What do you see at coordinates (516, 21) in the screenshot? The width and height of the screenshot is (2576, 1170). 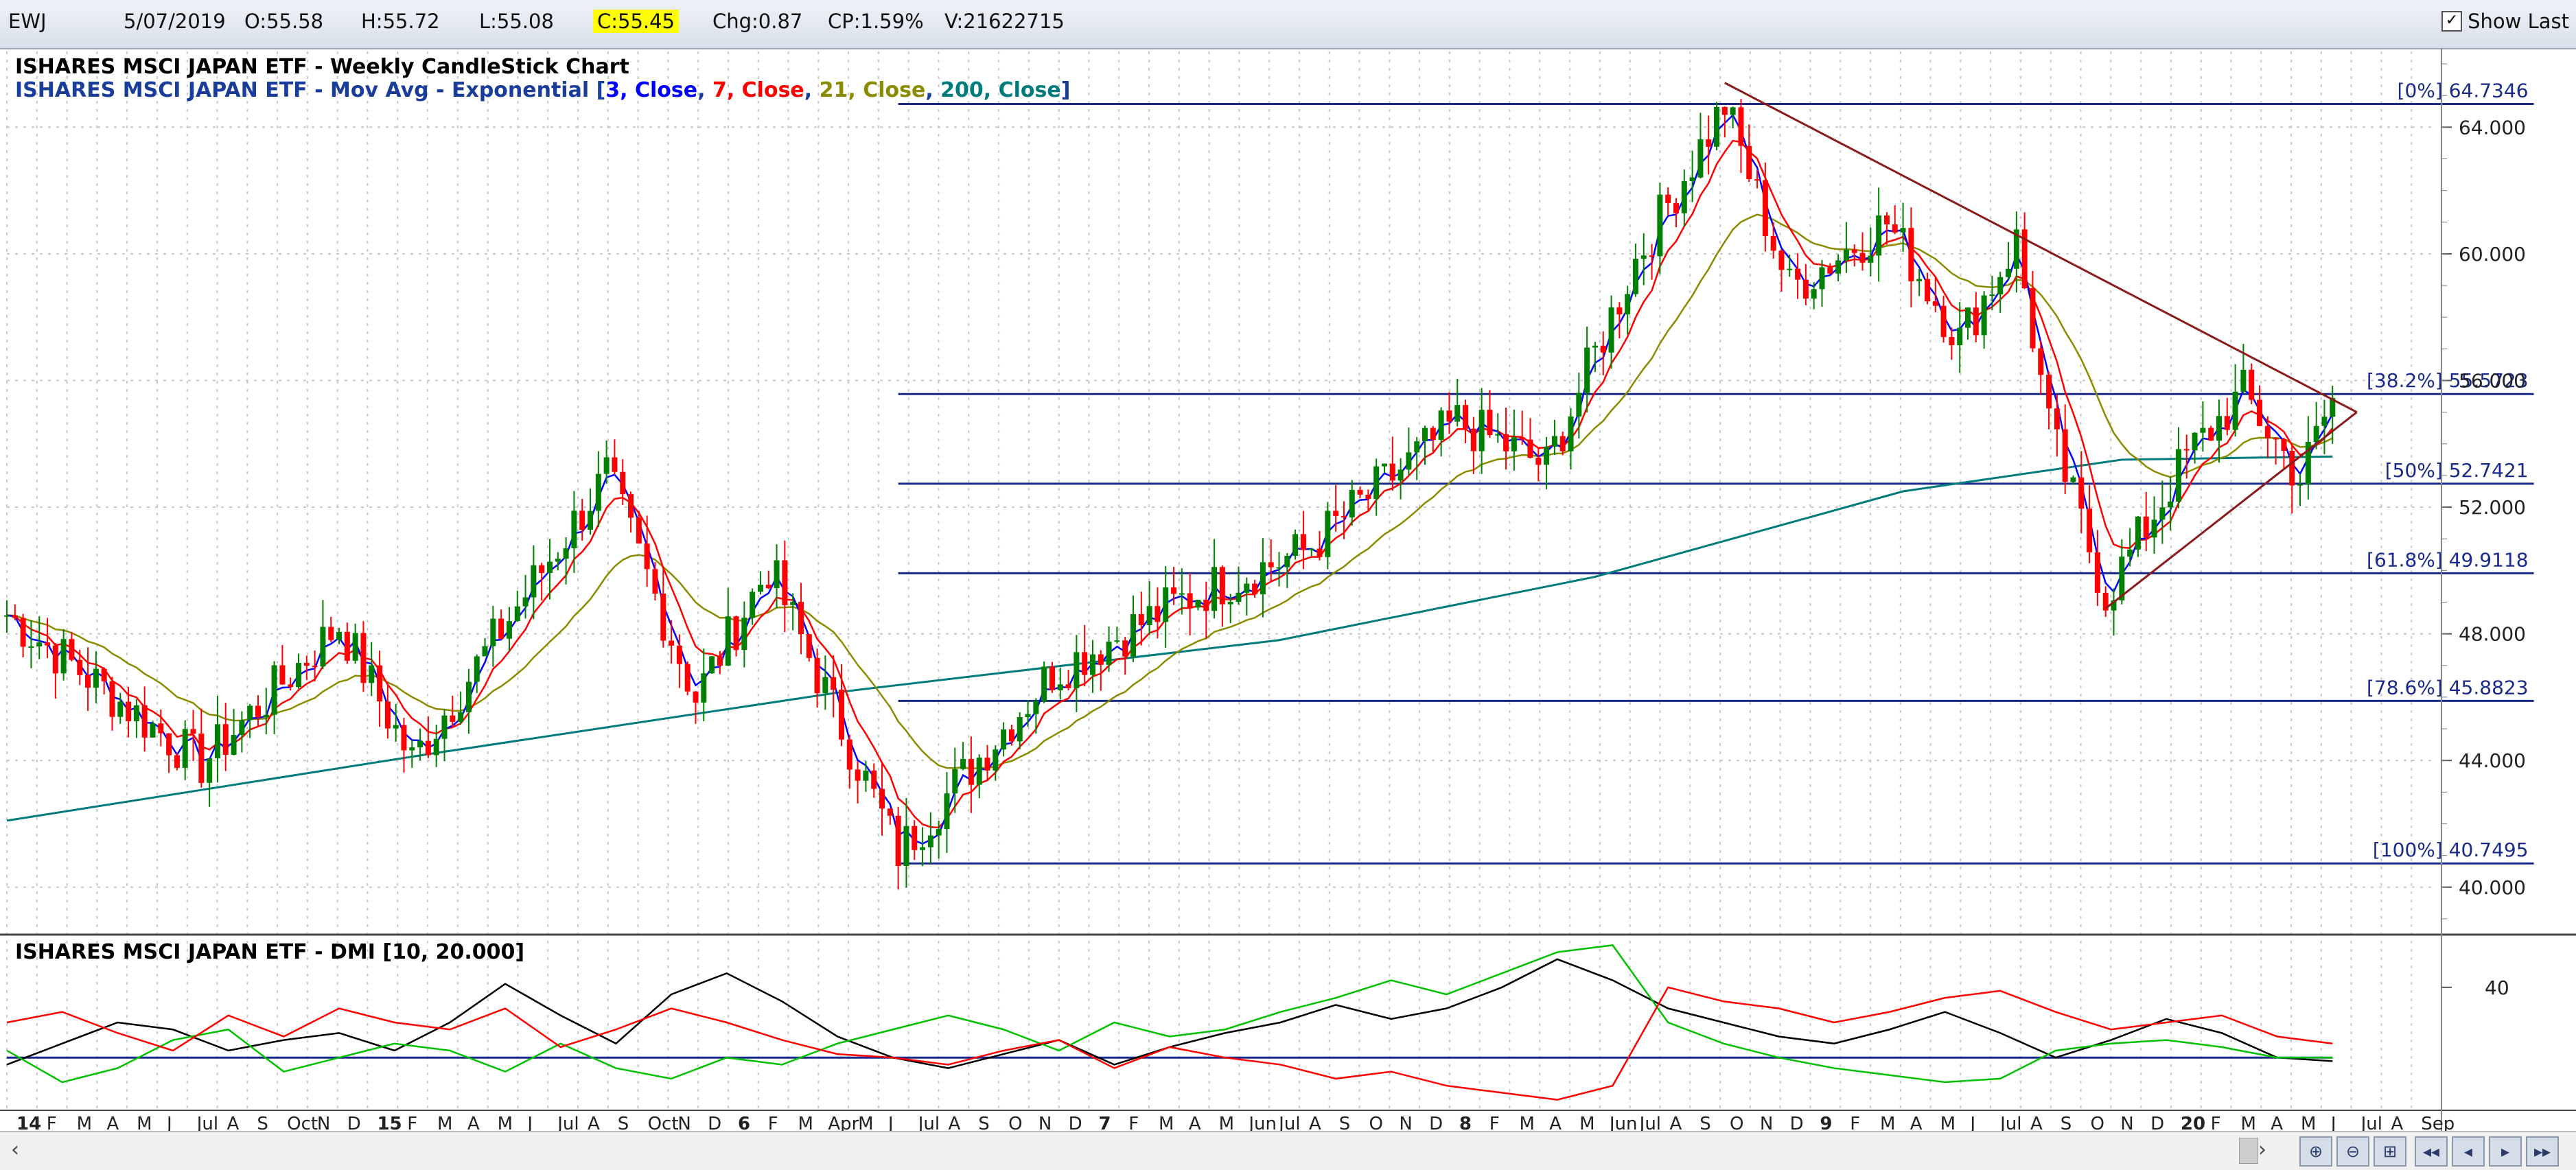 I see `low-label: L:55.08` at bounding box center [516, 21].